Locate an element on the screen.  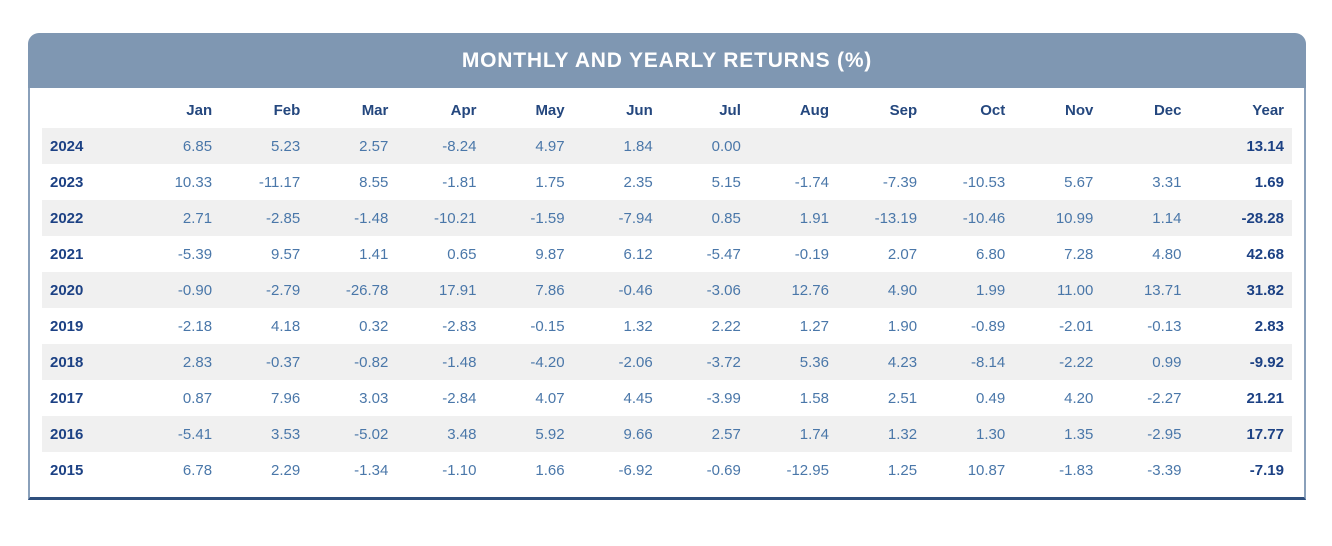
return-cell: 2.07 is located at coordinates (902, 254).